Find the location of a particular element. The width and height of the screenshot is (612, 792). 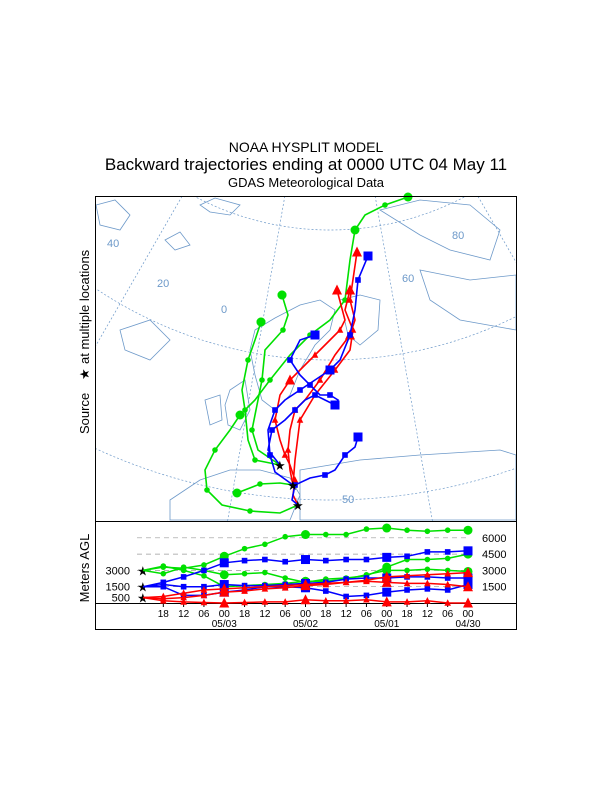

data-source: GDAS Meteorological Data is located at coordinates (306, 182).